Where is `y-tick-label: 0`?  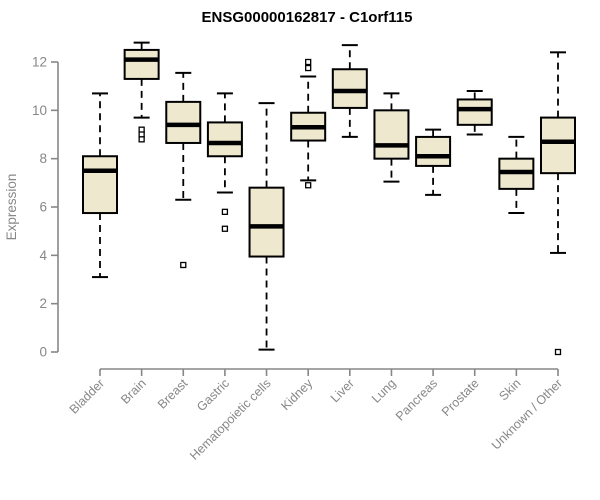 y-tick-label: 0 is located at coordinates (43, 352).